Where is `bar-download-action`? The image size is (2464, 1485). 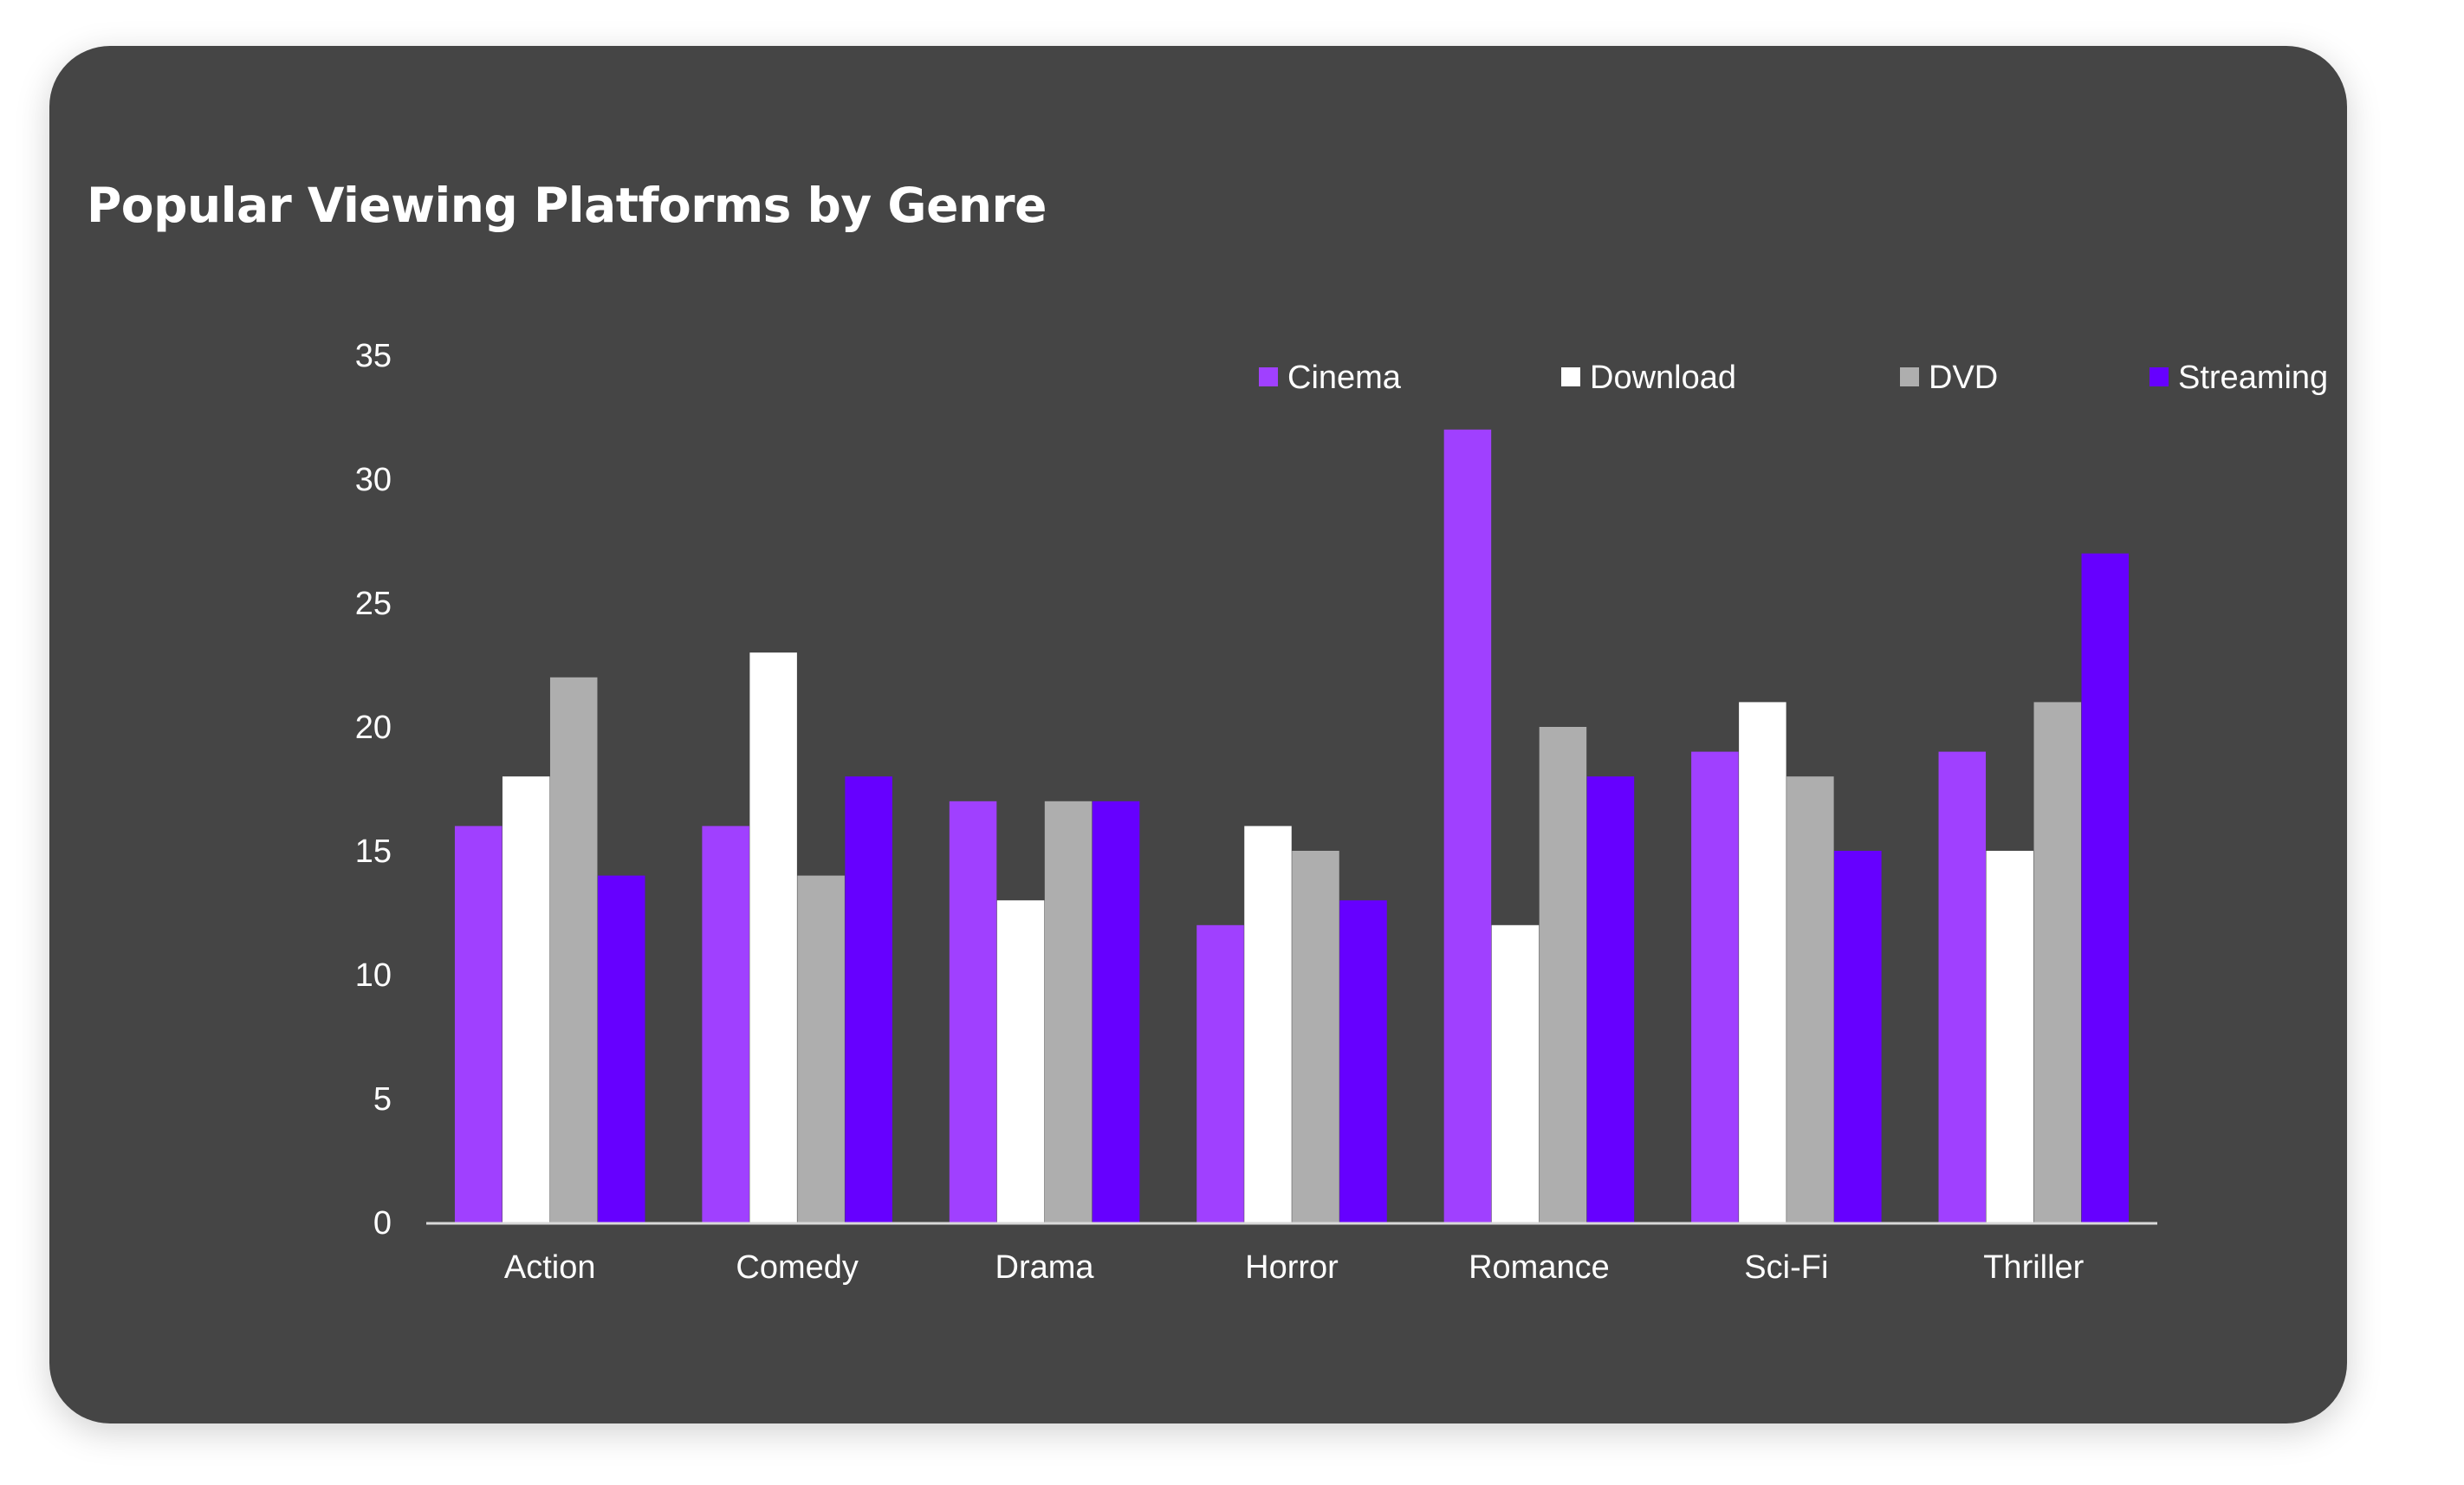
bar-download-action is located at coordinates (526, 999).